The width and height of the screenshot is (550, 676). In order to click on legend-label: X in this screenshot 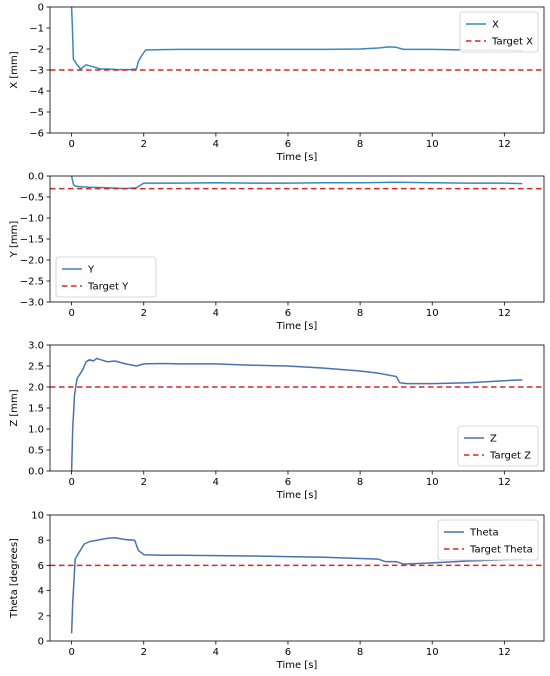, I will do `click(495, 25)`.